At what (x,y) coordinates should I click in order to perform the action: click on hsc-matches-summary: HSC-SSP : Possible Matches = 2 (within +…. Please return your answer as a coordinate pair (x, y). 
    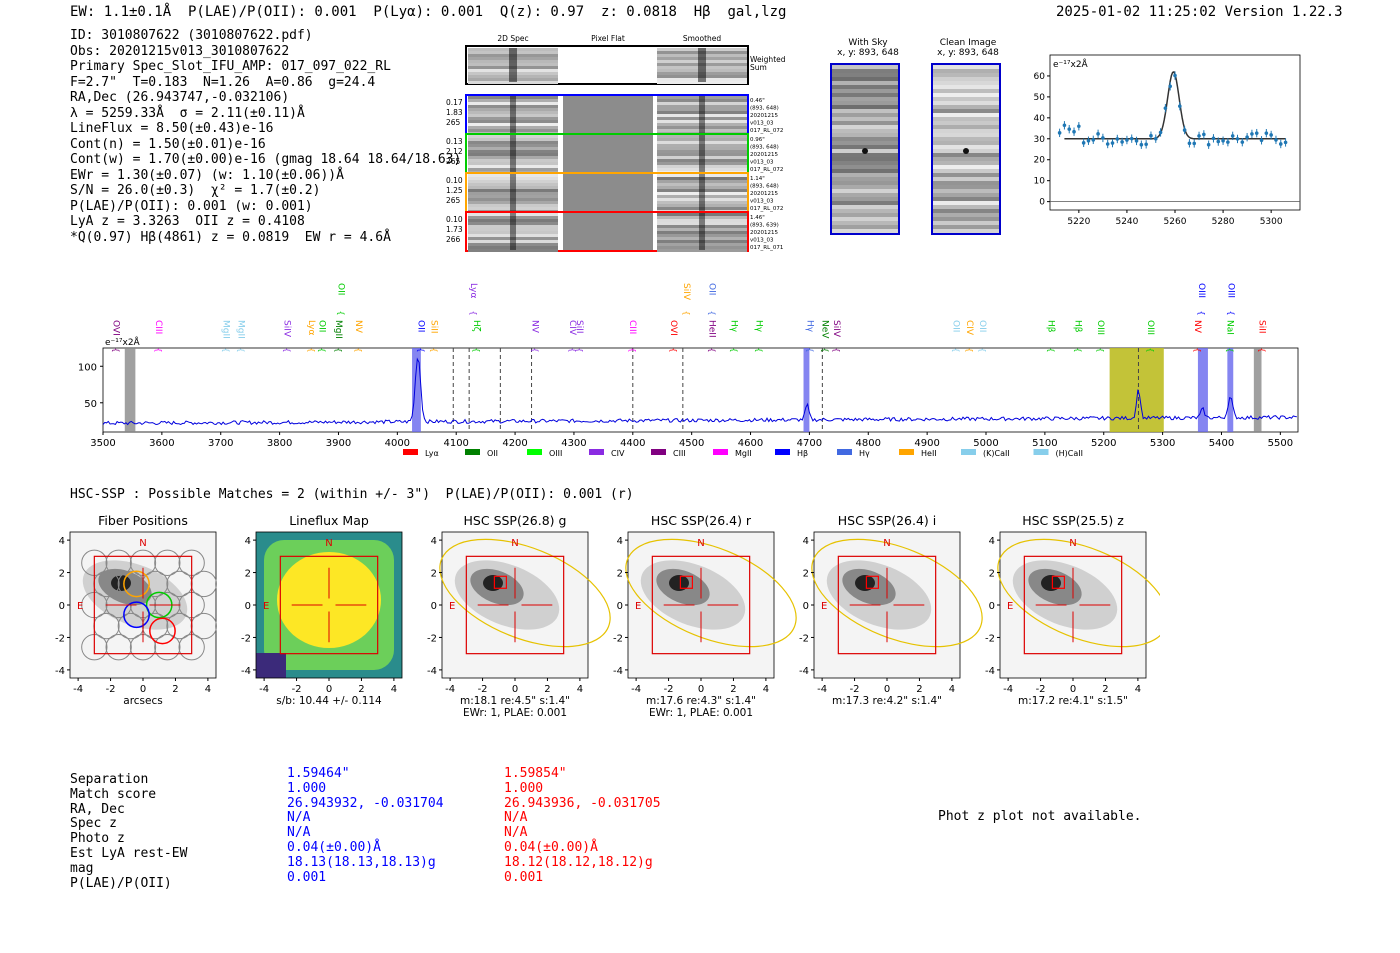
    Looking at the image, I should click on (352, 494).